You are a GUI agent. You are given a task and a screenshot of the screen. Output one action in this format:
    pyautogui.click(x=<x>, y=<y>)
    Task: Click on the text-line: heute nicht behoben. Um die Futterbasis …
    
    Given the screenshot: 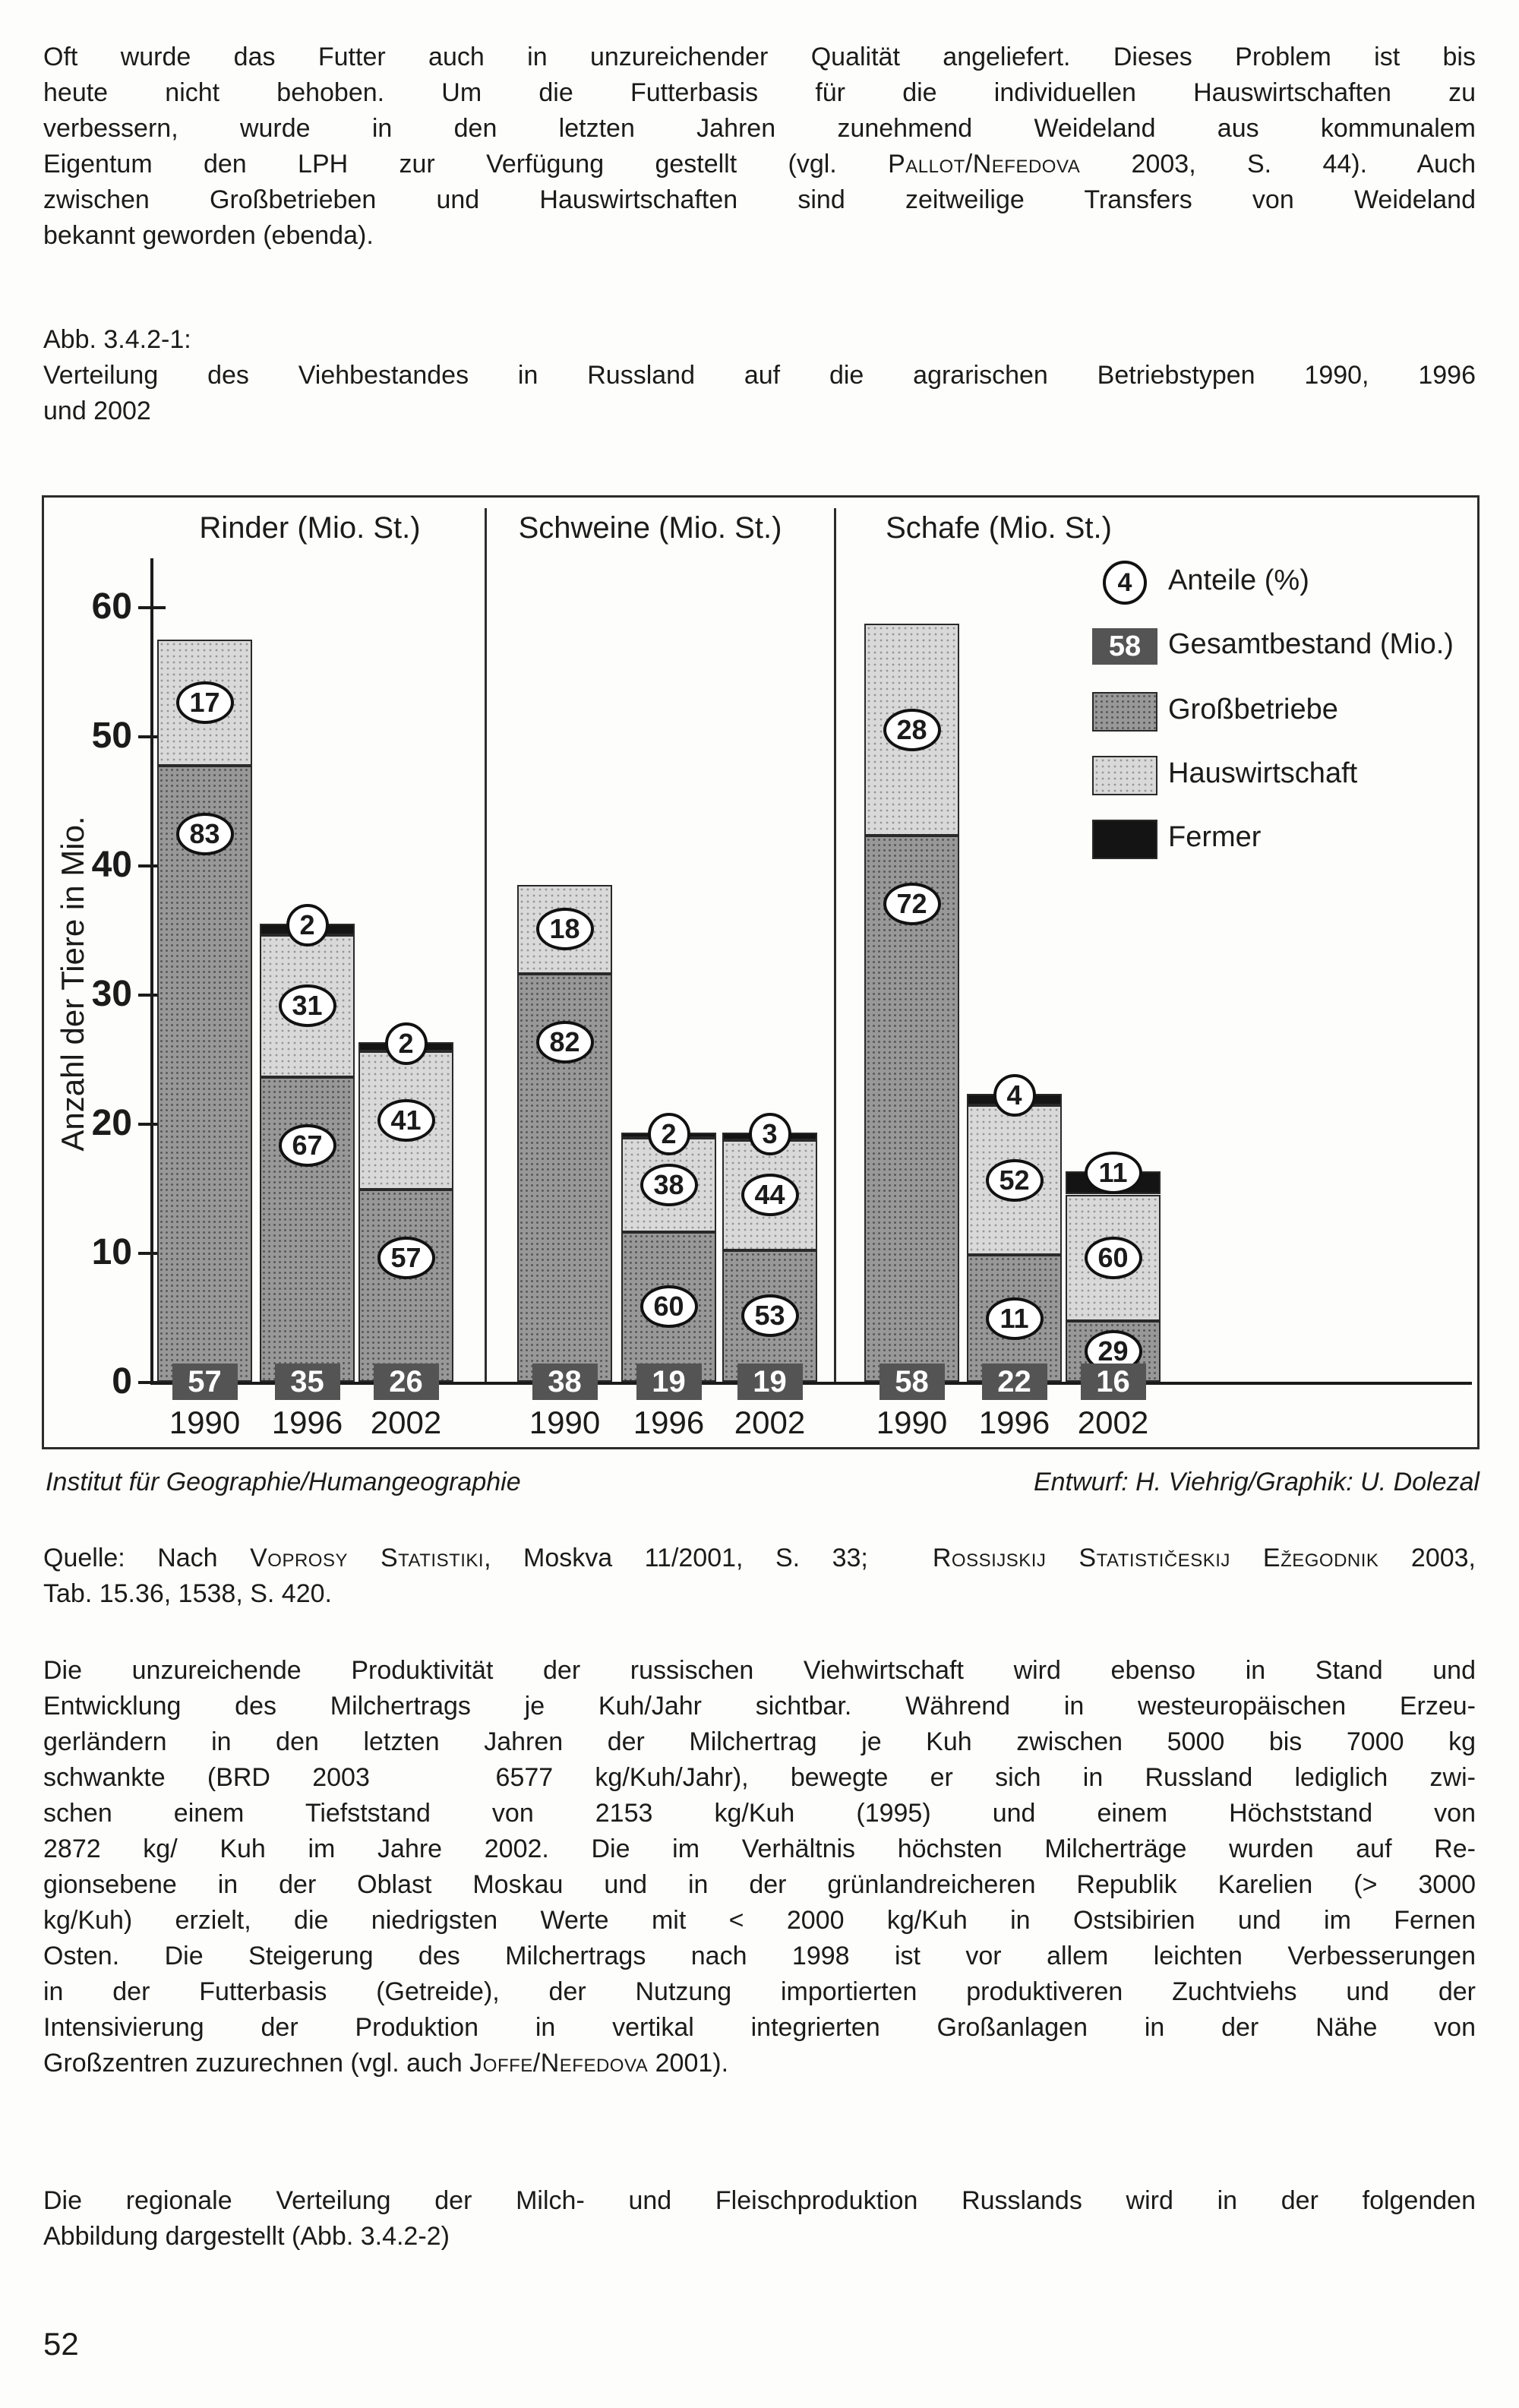 What is the action you would take?
    pyautogui.click(x=759, y=93)
    